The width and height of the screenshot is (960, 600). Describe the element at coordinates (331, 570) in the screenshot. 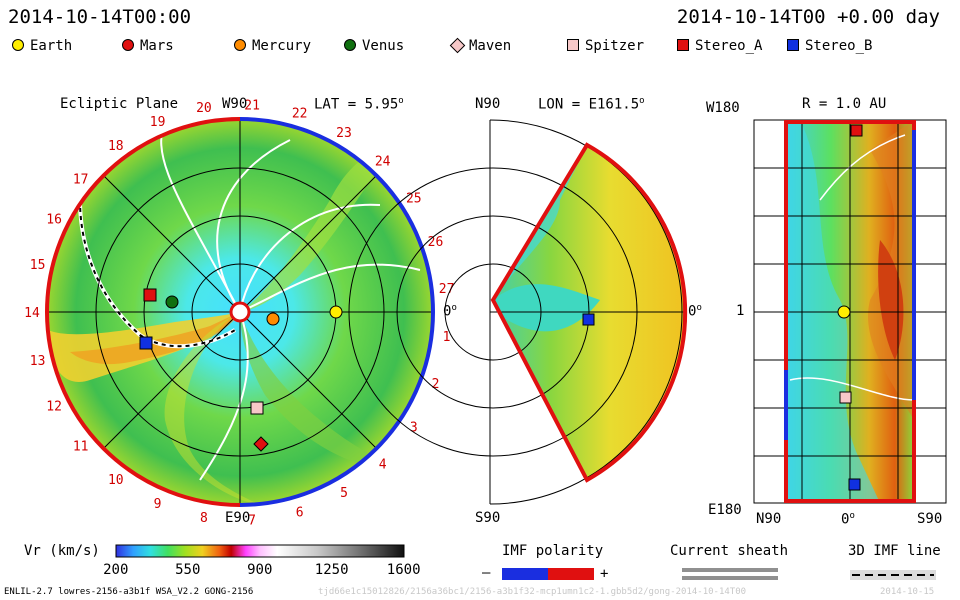

I see `colorbar-tick: 1250` at that location.